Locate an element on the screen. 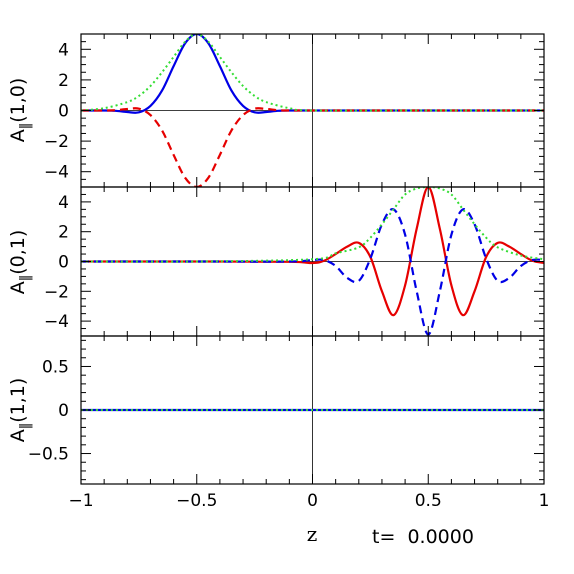 The height and width of the screenshot is (574, 574). y-tick-label: −0.5 is located at coordinates (48, 455).